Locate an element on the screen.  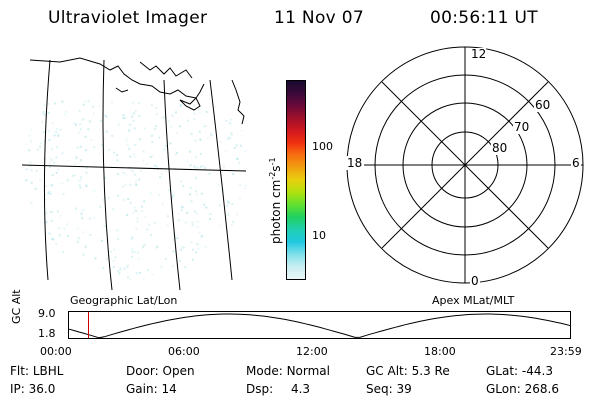
lat-label-70: 70 is located at coordinates (521, 127).